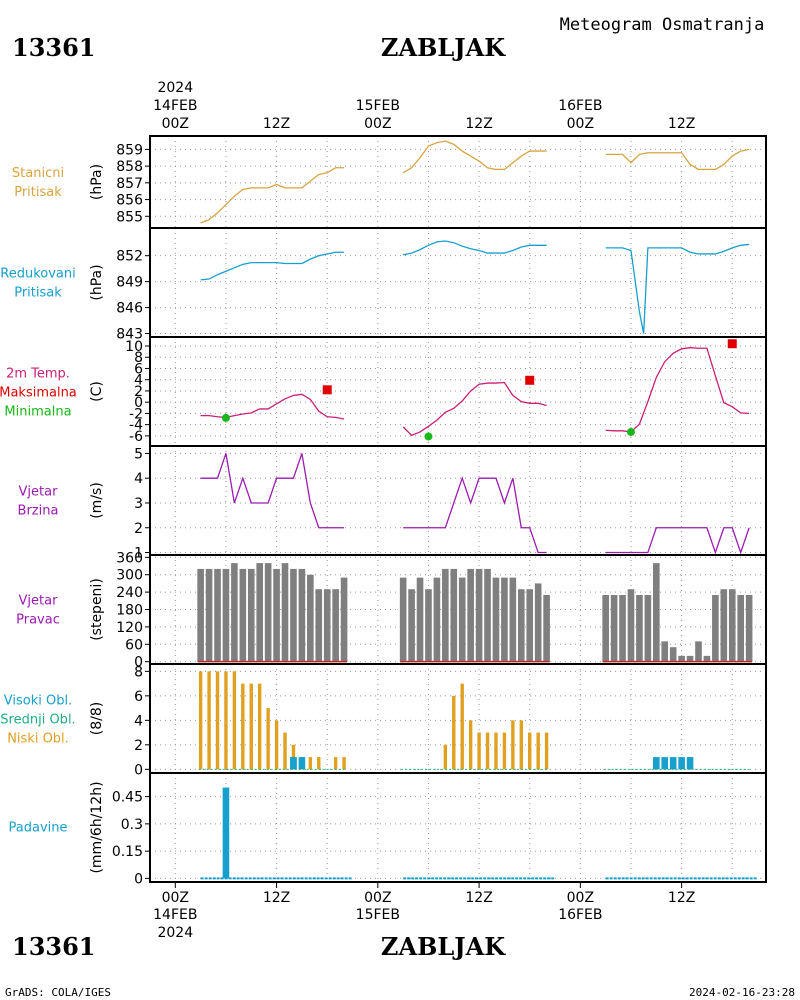 The height and width of the screenshot is (1000, 800). Describe the element at coordinates (129, 309) in the screenshot. I see `y-tick-label: 846` at that location.